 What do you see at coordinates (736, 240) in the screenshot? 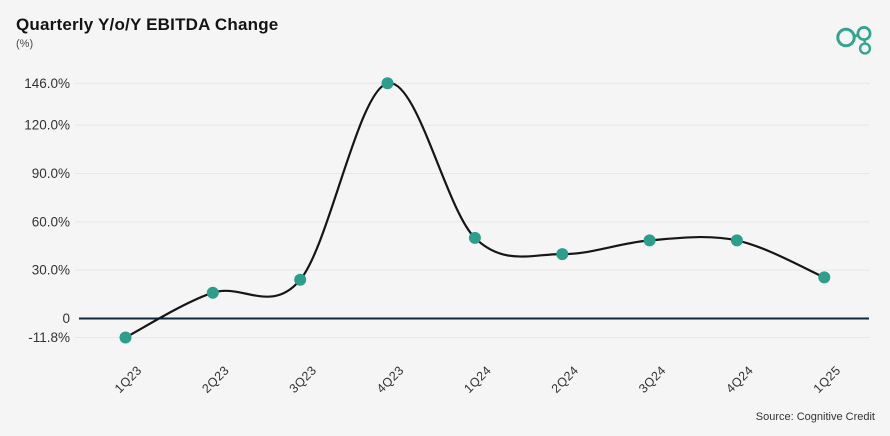
I see `data-point-4Q24` at bounding box center [736, 240].